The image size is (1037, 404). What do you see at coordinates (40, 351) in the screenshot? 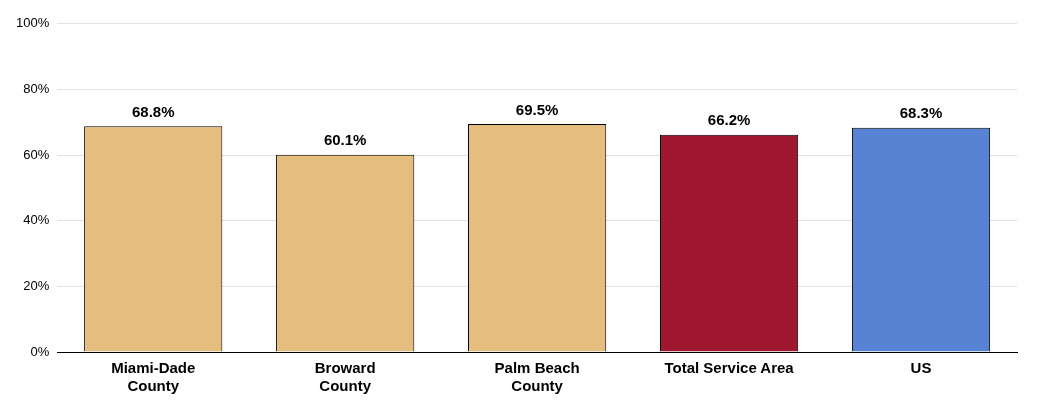
I see `y-tick-label: 0%` at bounding box center [40, 351].